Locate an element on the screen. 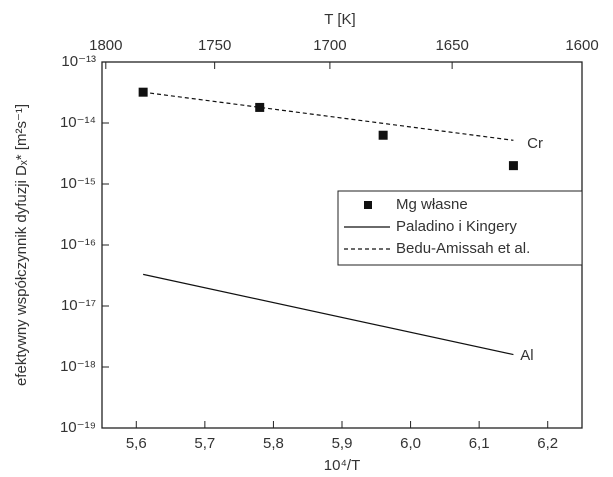  y-tick-label: 10⁻¹⁵ is located at coordinates (78, 183).